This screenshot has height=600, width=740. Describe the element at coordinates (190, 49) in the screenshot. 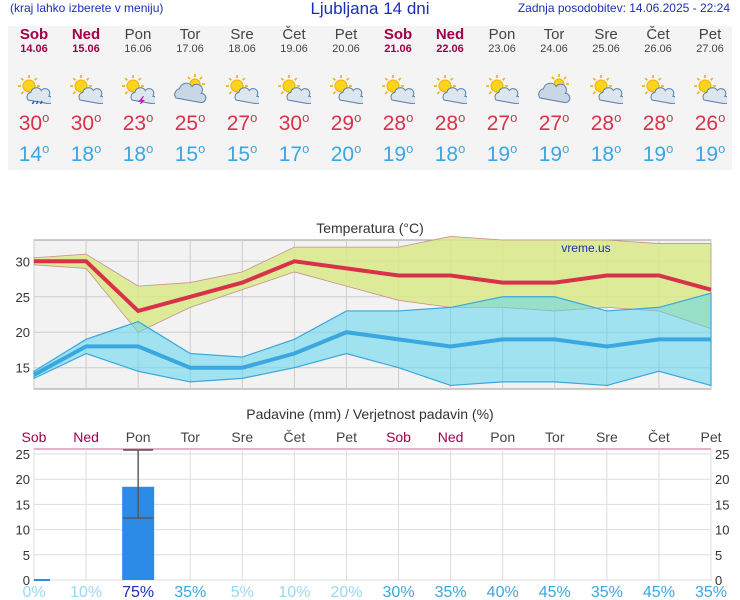

I see `day-date: 17.06` at that location.